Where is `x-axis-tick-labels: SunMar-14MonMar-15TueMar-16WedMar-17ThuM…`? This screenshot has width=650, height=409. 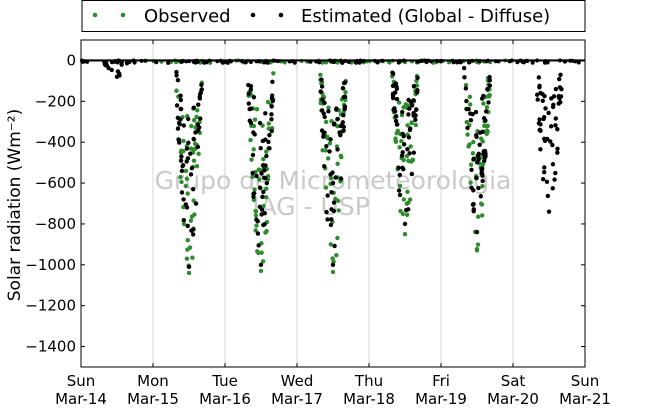
x-axis-tick-labels: SunMar-14MonMar-15TueMar-16WedMar-17ThuM… is located at coordinates (333, 390).